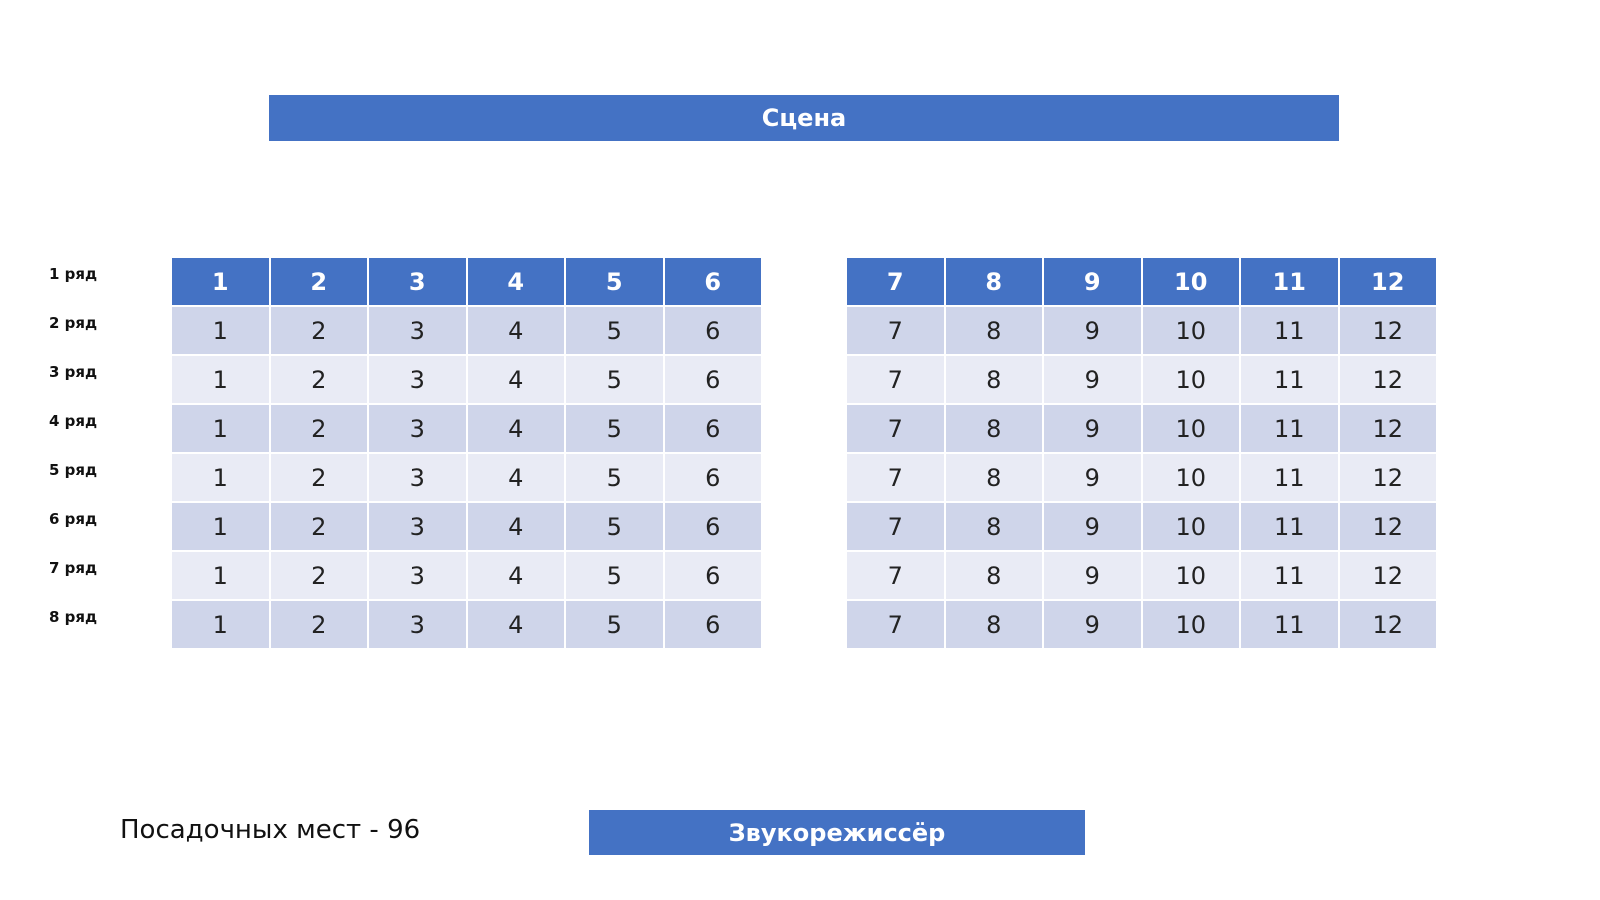  Describe the element at coordinates (837, 832) in the screenshot. I see `sound-engineer: Звукорежиссёр` at that location.